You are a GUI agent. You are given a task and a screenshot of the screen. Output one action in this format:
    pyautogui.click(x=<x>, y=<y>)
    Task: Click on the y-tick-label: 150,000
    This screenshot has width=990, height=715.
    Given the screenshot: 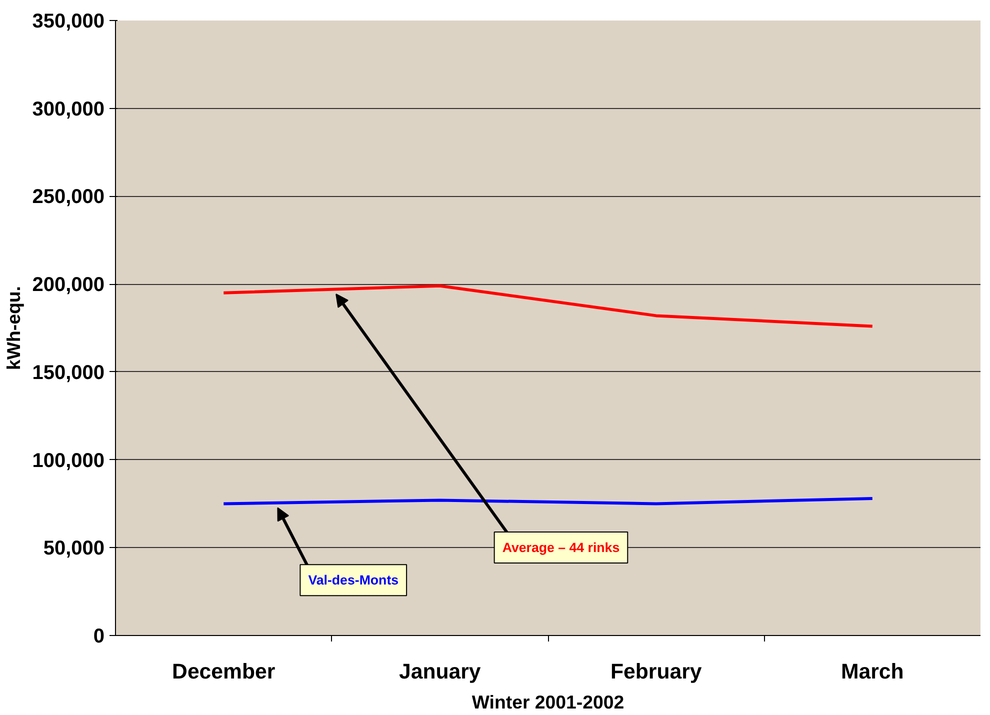 What is the action you would take?
    pyautogui.click(x=68, y=373)
    